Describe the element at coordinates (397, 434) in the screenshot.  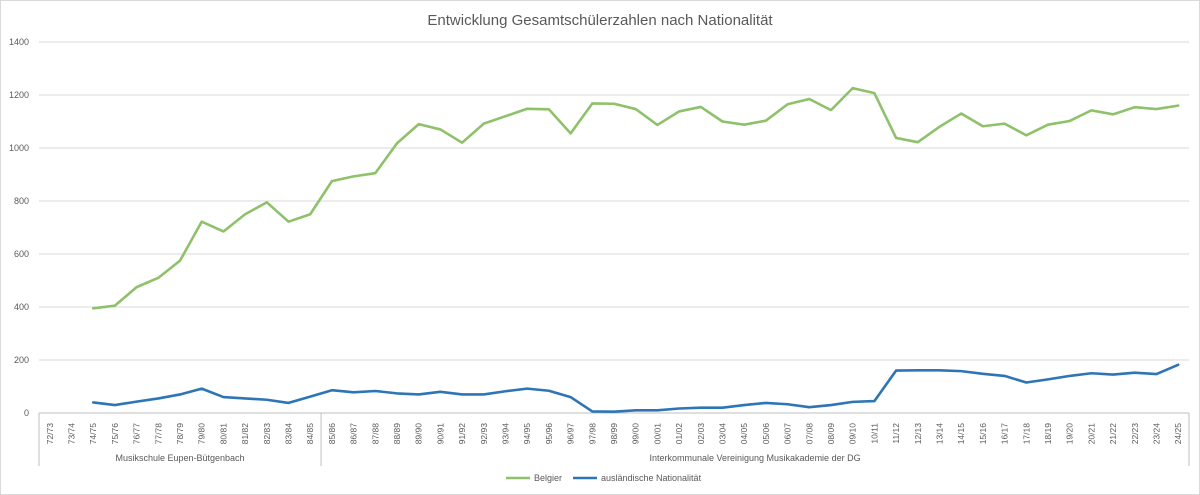
I see `x-tick-label: 88/89` at that location.